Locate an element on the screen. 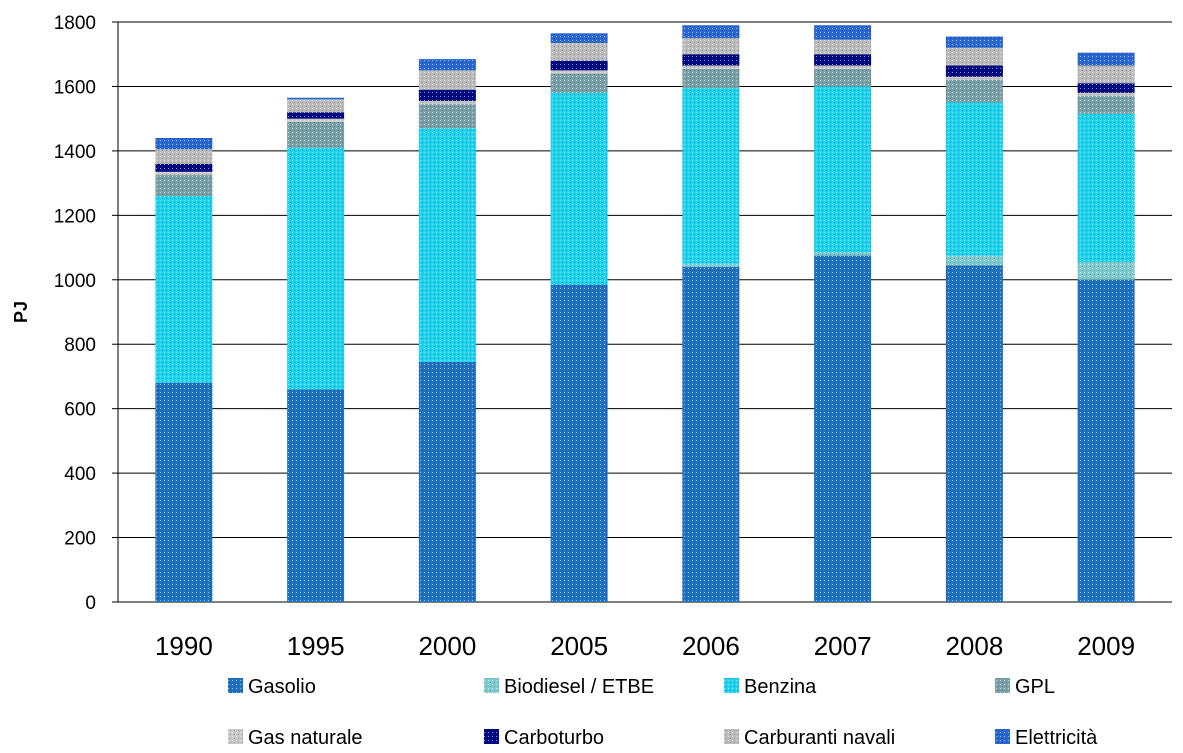 The height and width of the screenshot is (753, 1183). x-tick-label: 2000 is located at coordinates (447, 646).